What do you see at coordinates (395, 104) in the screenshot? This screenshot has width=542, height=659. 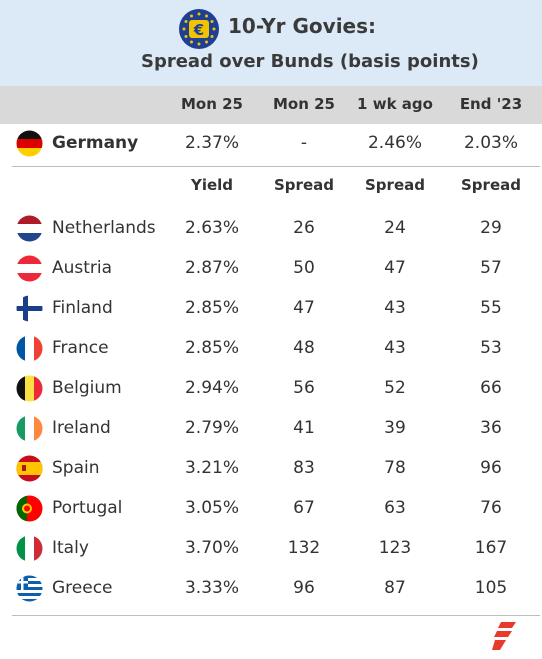 I see `column-header: 1 wk ago` at bounding box center [395, 104].